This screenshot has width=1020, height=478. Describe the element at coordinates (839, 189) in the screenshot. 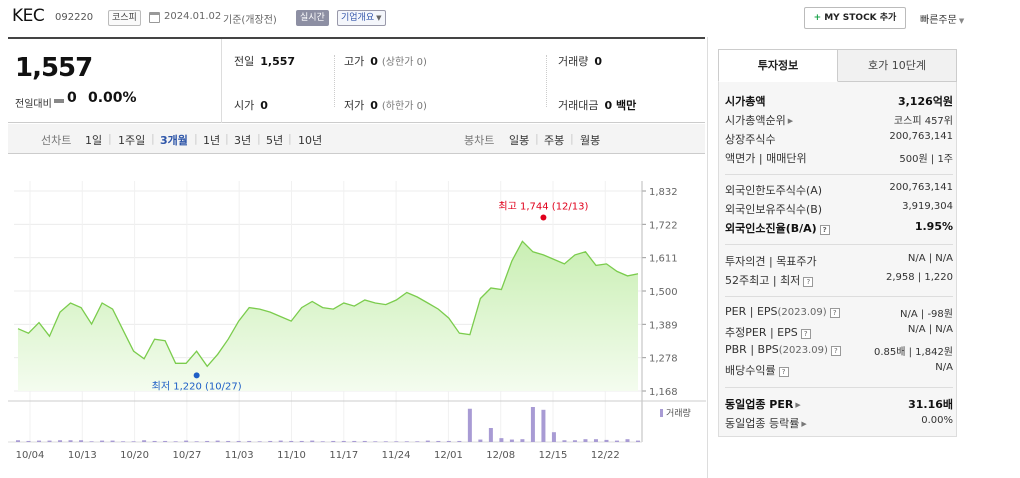

I see `info-row-foreign-limit: 외국인한도주식수(A) 200,763,141` at that location.